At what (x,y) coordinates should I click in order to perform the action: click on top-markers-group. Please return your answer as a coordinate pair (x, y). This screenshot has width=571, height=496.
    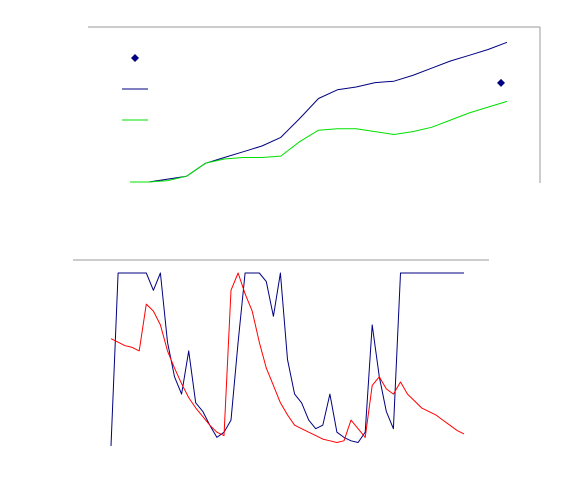
    Looking at the image, I should click on (501, 82).